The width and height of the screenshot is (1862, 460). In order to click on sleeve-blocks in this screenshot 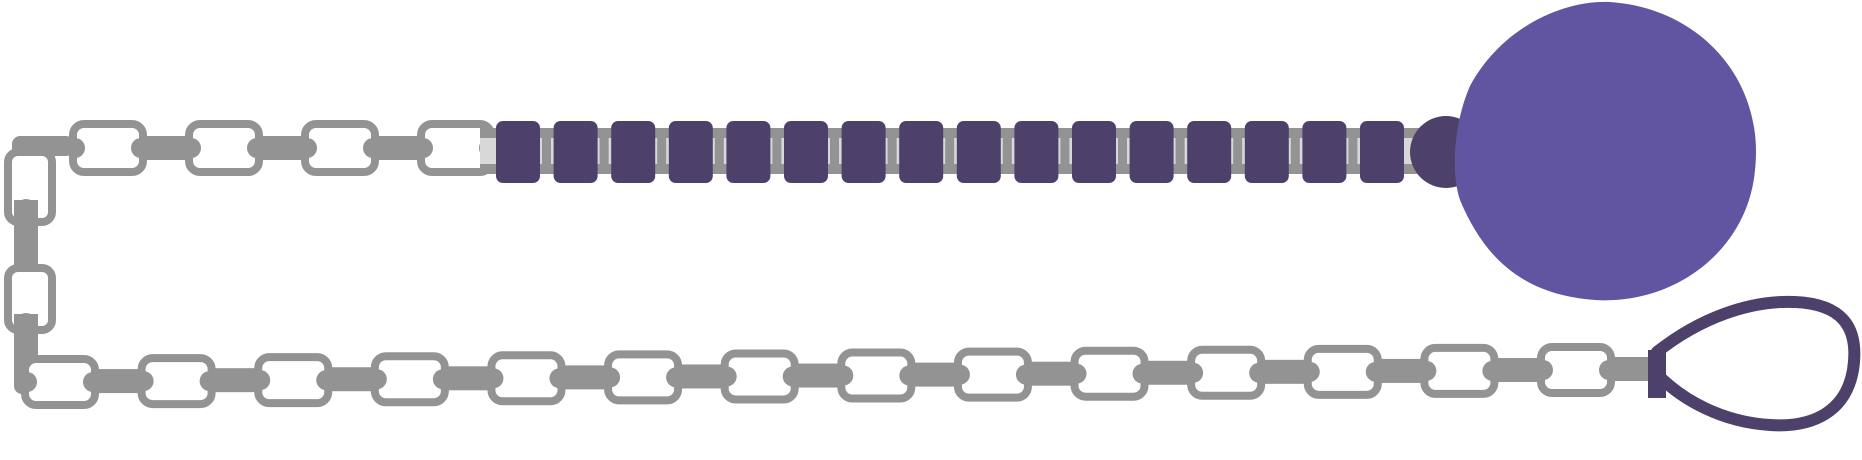, I will do `click(950, 152)`.